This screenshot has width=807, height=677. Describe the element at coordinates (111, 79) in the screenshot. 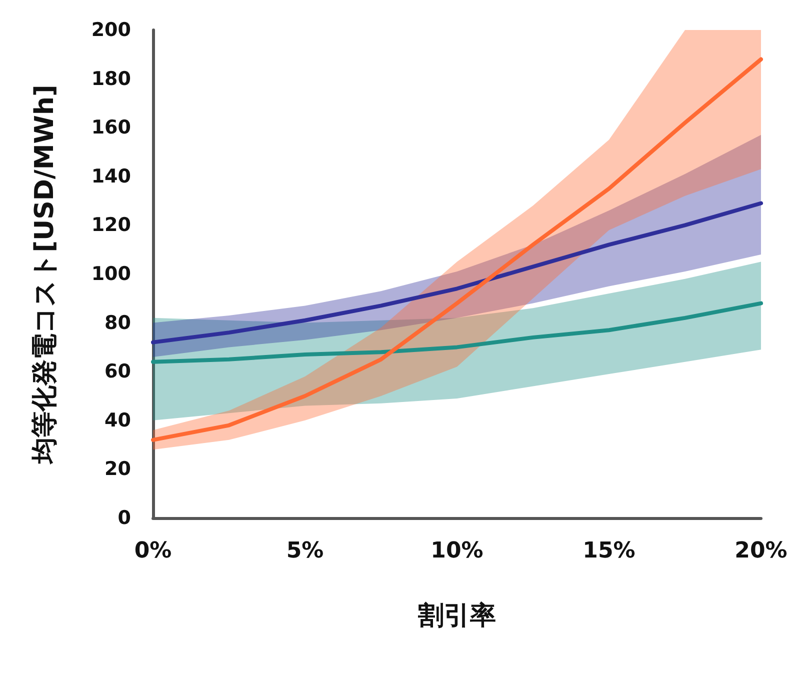

I see `y-tick-label: 180` at that location.